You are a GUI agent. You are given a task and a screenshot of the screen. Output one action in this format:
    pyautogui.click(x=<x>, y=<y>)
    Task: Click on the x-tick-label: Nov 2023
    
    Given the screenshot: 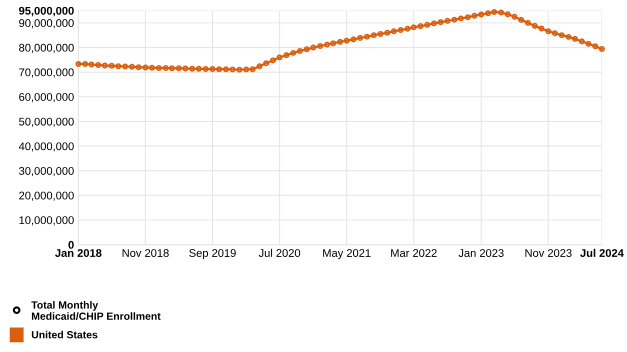 What is the action you would take?
    pyautogui.click(x=548, y=253)
    